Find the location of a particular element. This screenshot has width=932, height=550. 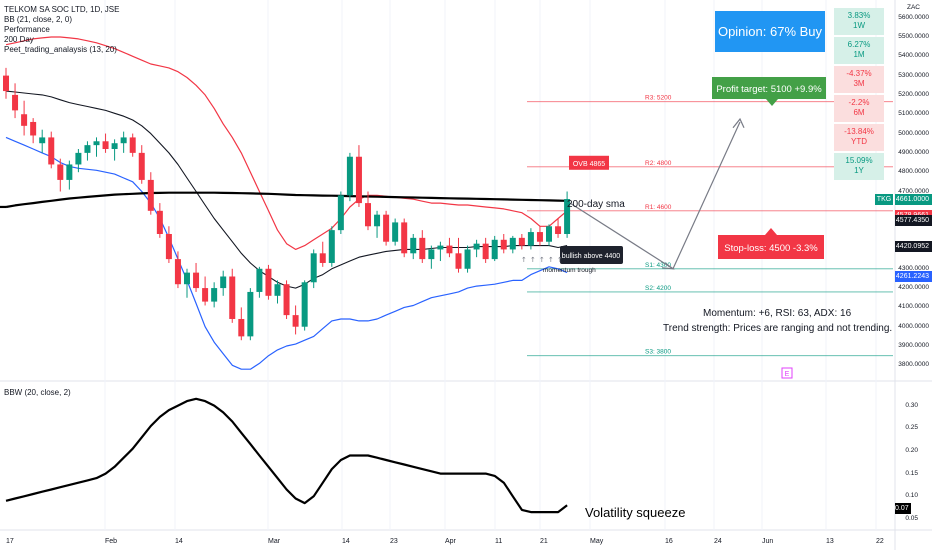

price-tick: 5500.0000 is located at coordinates (913, 36).